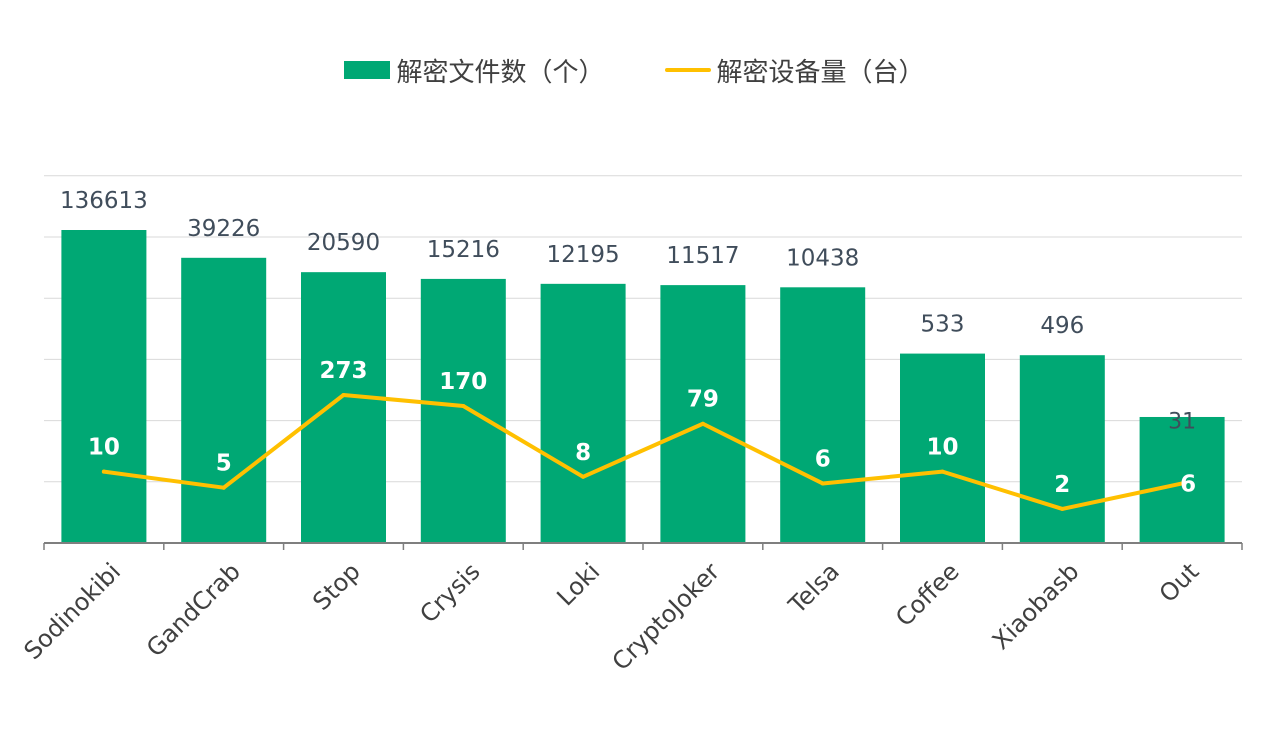 Image resolution: width=1269 pixels, height=731 pixels. I want to click on bar-value-label: 533, so click(943, 325).